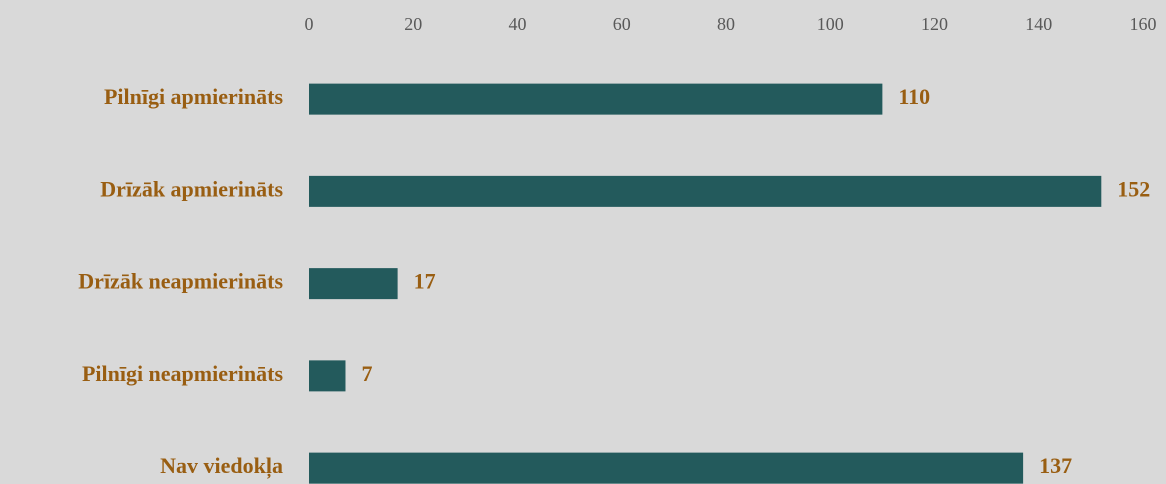 The height and width of the screenshot is (484, 1166). Describe the element at coordinates (1143, 24) in the screenshot. I see `x-tick-label: 160` at that location.